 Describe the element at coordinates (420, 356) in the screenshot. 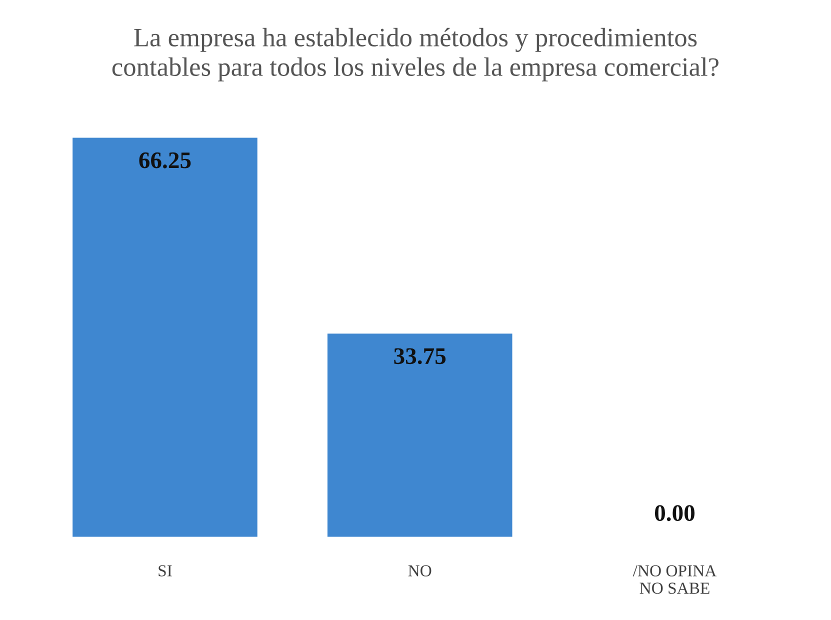

I see `data-label: 33.75` at that location.